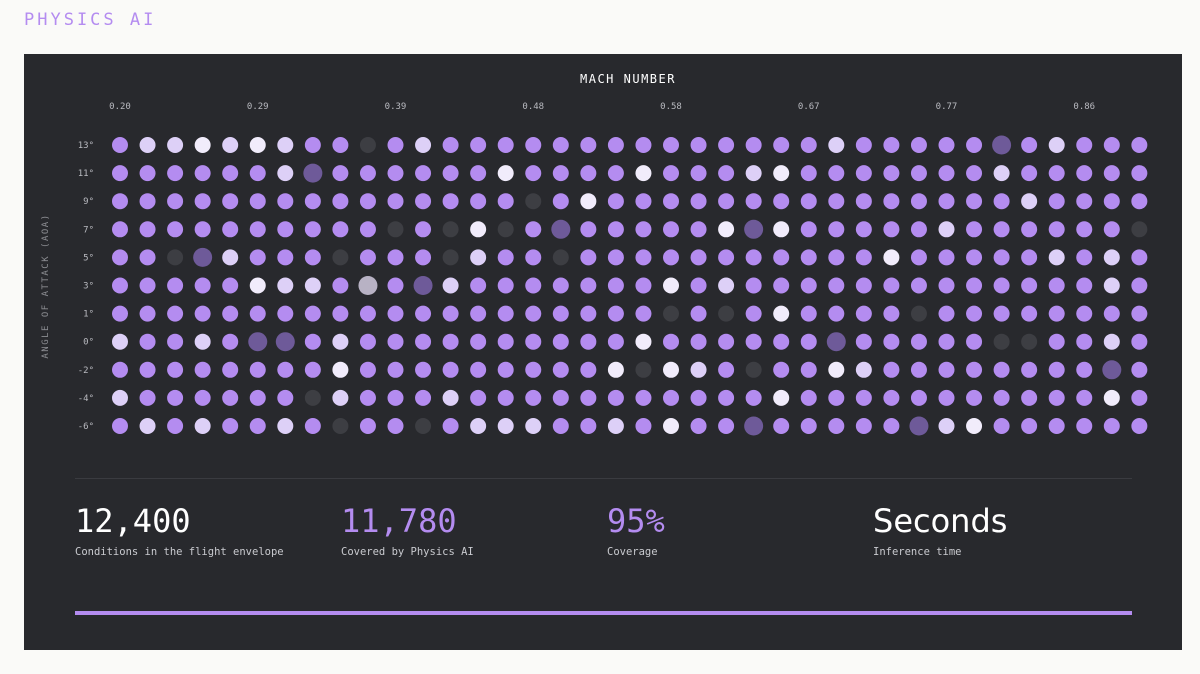 Image resolution: width=1200 pixels, height=674 pixels. What do you see at coordinates (671, 107) in the screenshot?
I see `x-tick-label: 0.58` at bounding box center [671, 107].